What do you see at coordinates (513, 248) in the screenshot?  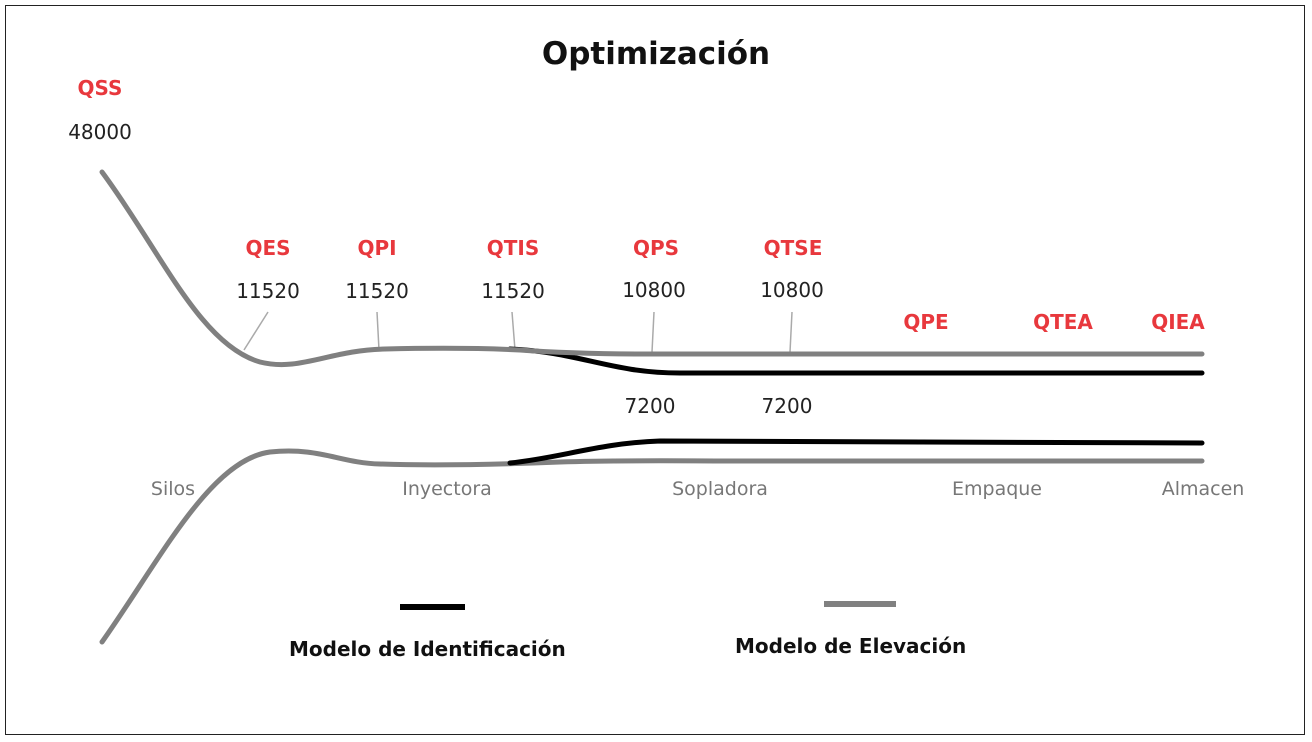 I see `node-code-qtis: QTIS` at bounding box center [513, 248].